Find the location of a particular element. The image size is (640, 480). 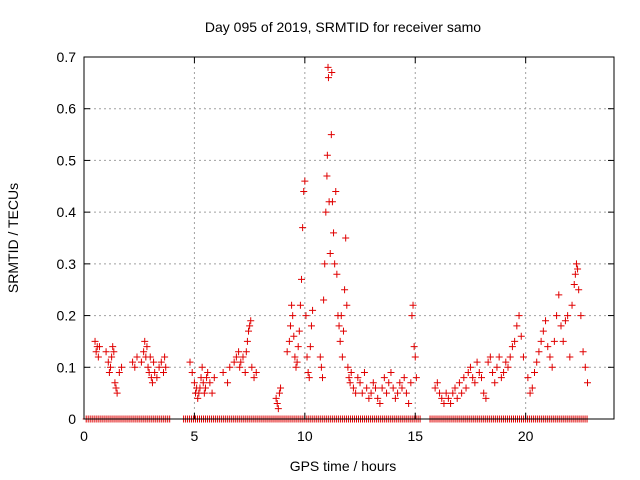

y-tick-label: 0.7 is located at coordinates (67, 57).